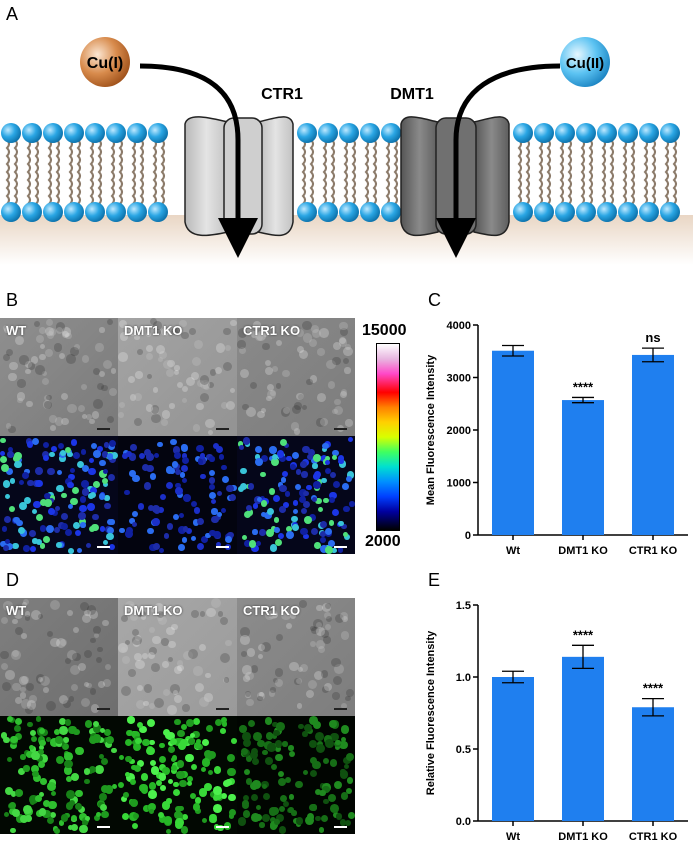 This screenshot has width=693, height=848. What do you see at coordinates (431, 429) in the screenshot?
I see `y-axis-label: Mean Fluorescence Intensity` at bounding box center [431, 429].